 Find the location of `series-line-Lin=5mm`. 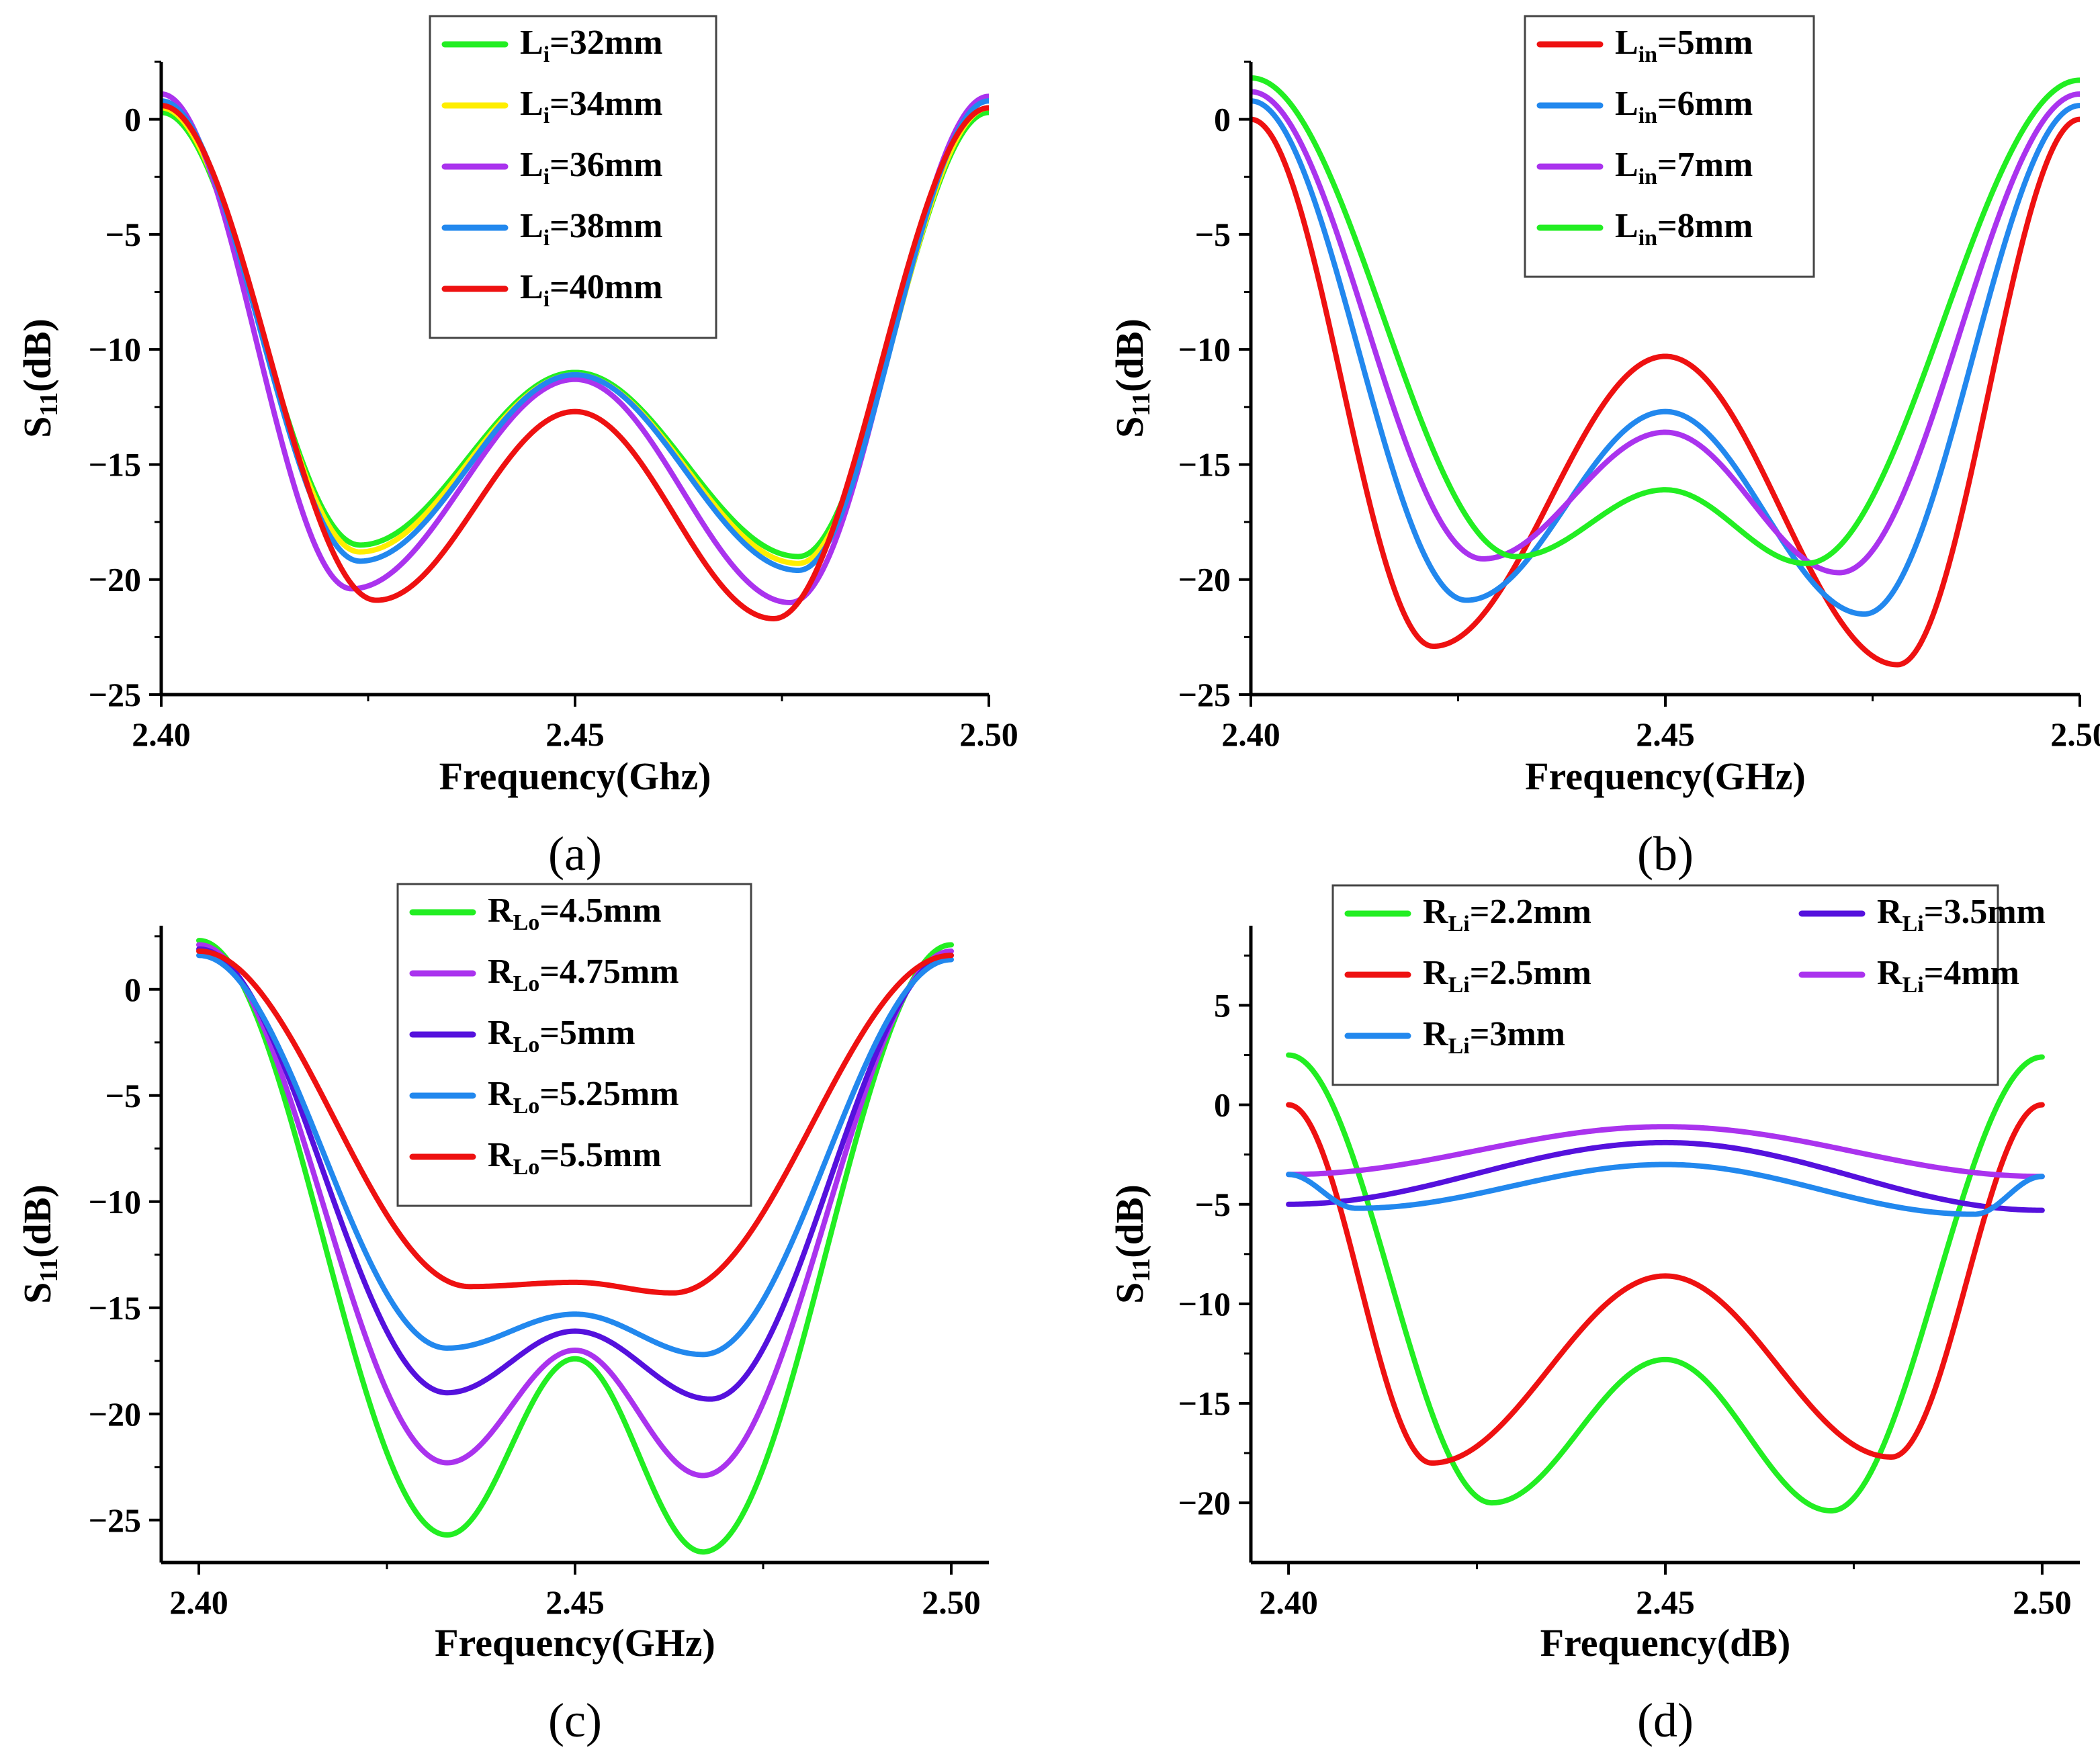

series-line-Lin=5mm is located at coordinates (1666, 392).